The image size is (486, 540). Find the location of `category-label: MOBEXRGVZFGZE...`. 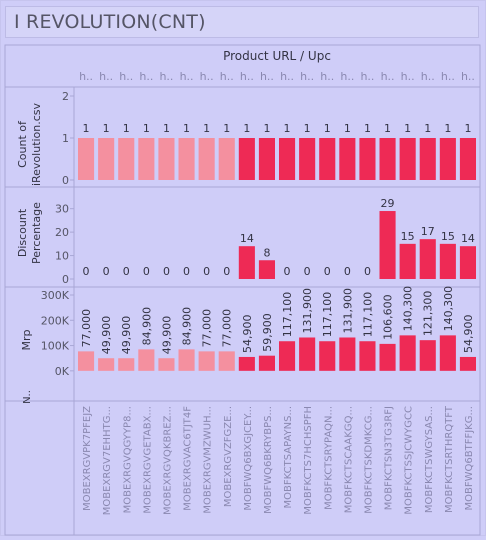

category-label: MOBEXRGVZFGZE... is located at coordinates (228, 456).